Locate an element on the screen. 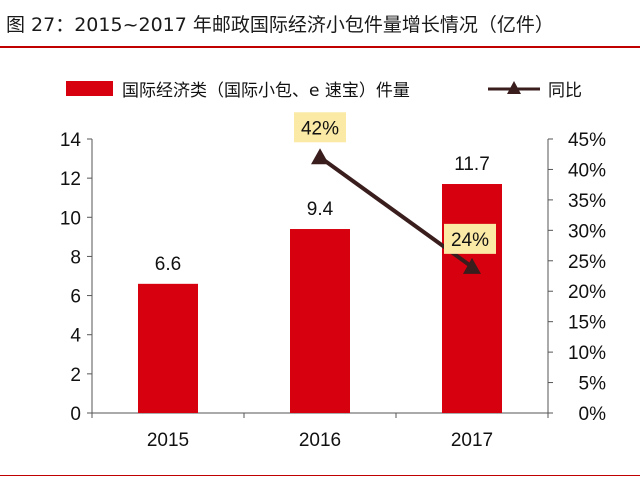 Image resolution: width=640 pixels, height=482 pixels. y2-tick-label: 40% is located at coordinates (587, 170).